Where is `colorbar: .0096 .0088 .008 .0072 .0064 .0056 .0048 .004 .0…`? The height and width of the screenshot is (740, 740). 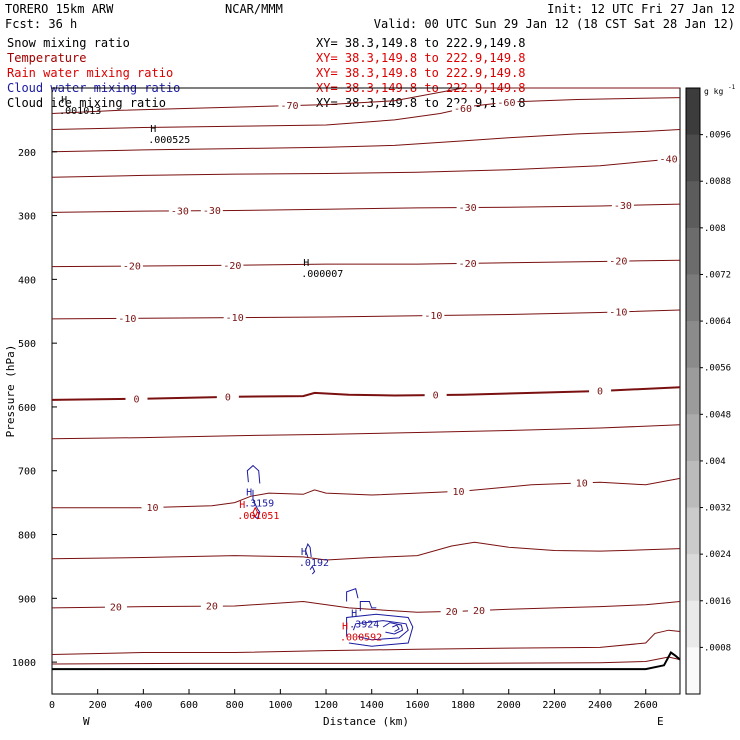 colorbar: .0096 .0088 .008 .0072 .0064 .0056 .0048 .004 .0… is located at coordinates (710, 389).